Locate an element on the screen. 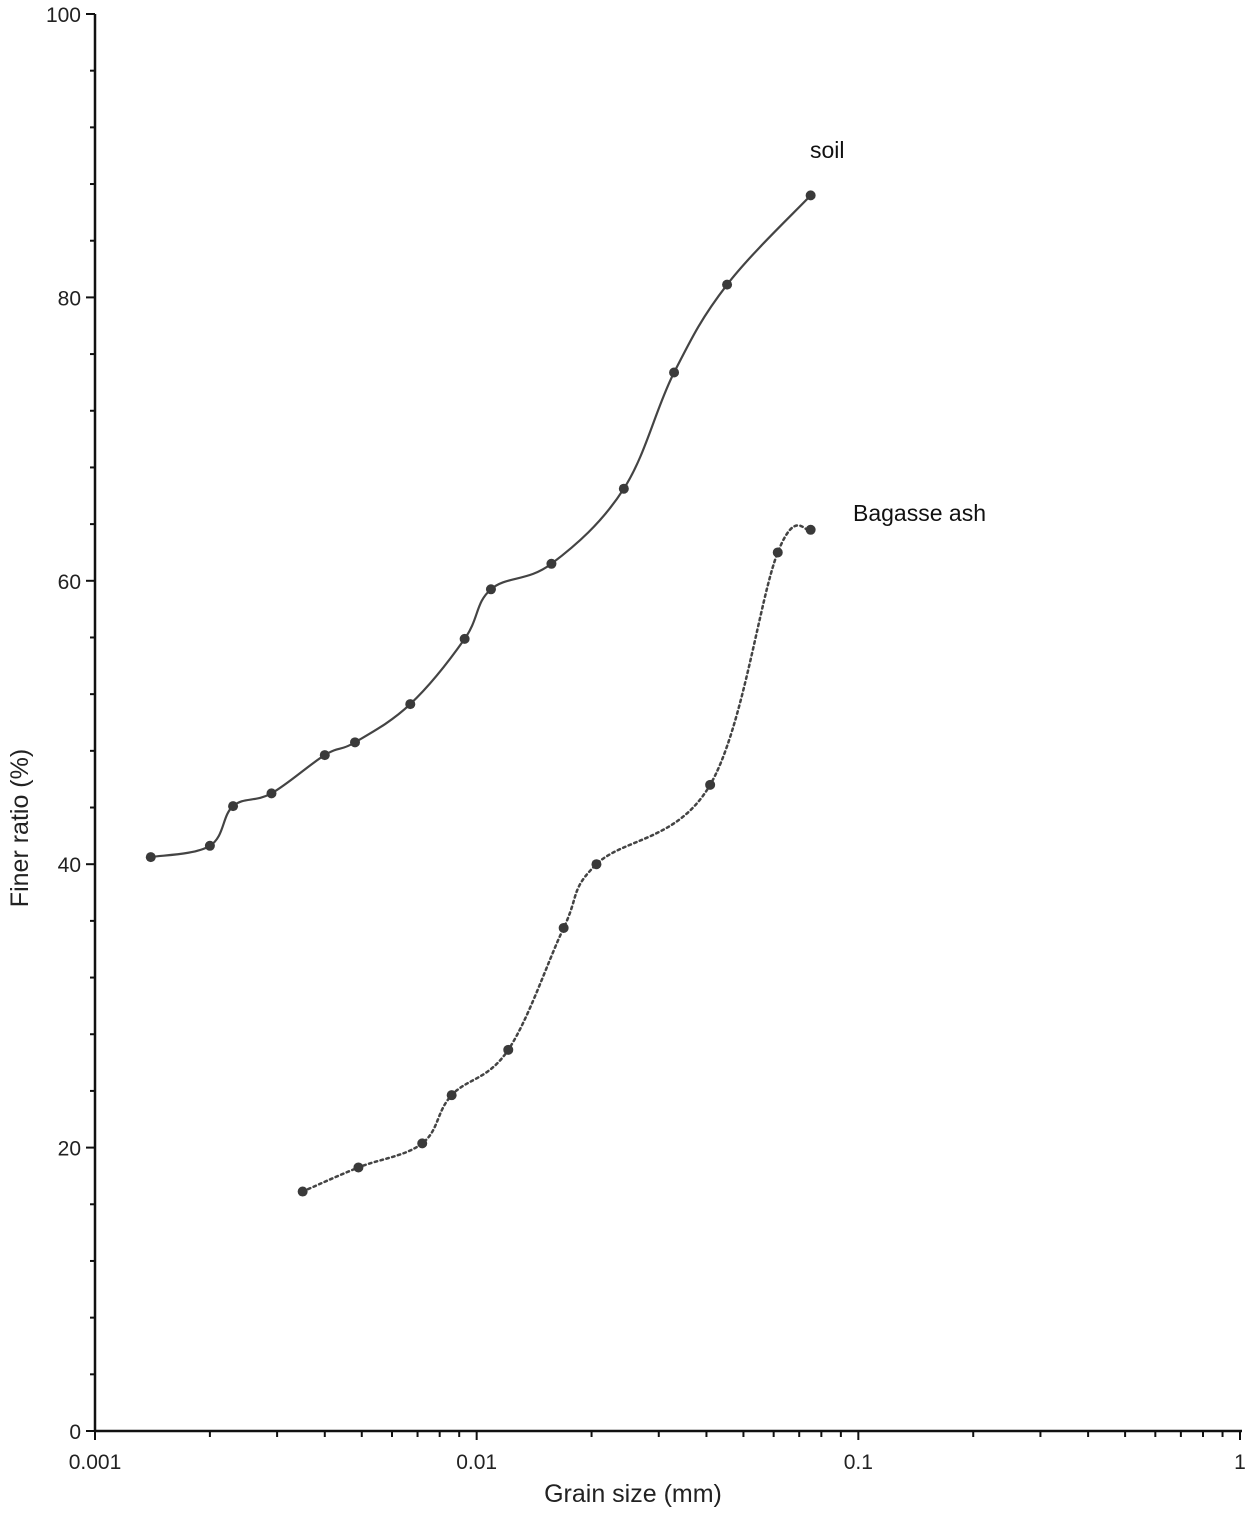  x-tick-label: 0.001 is located at coordinates (95, 1462).